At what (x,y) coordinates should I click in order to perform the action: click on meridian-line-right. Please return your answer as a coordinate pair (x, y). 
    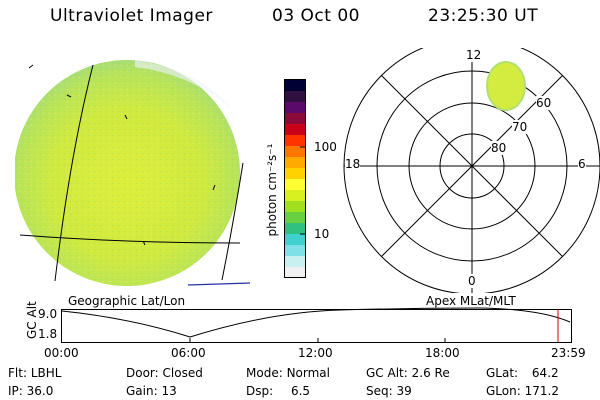
    Looking at the image, I should click on (232, 221).